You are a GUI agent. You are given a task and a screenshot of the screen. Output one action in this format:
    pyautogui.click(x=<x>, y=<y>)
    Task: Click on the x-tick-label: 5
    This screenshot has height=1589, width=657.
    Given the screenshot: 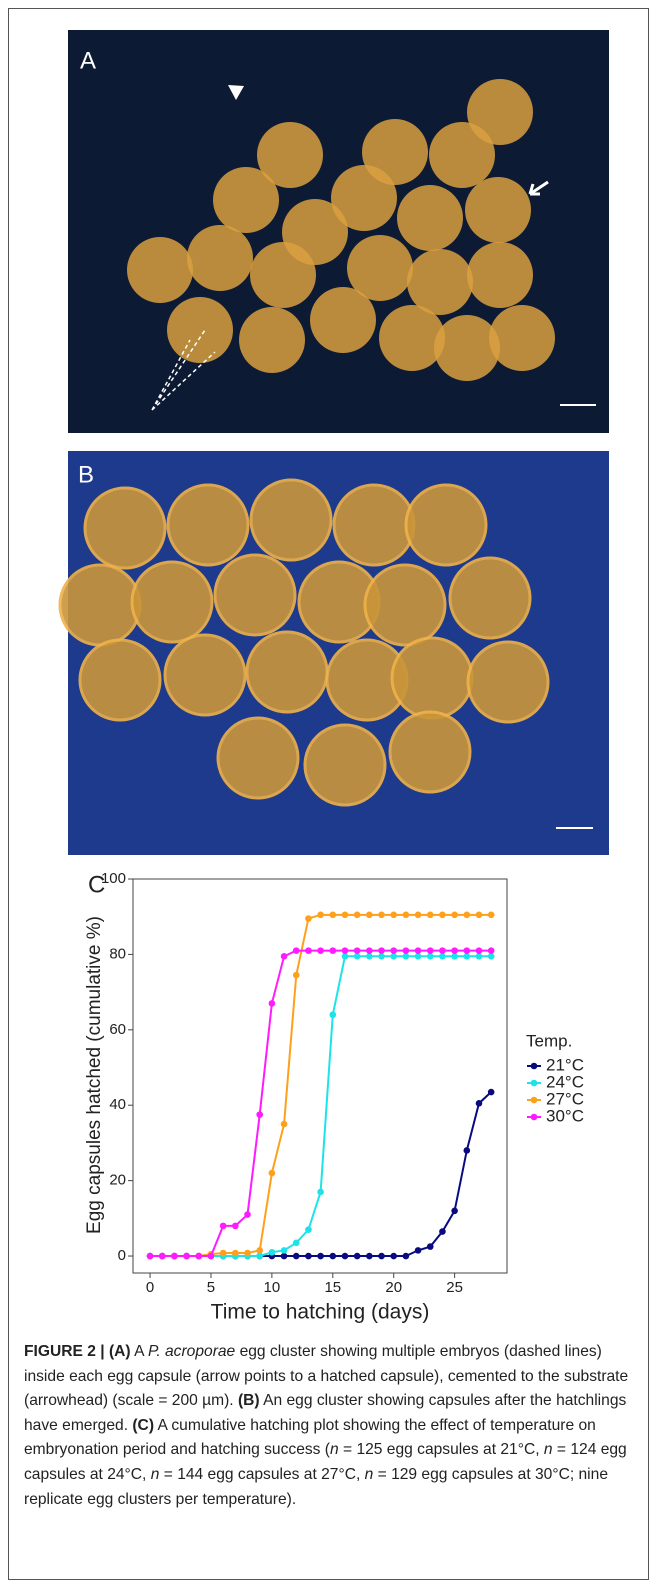 What is the action you would take?
    pyautogui.click(x=211, y=1287)
    